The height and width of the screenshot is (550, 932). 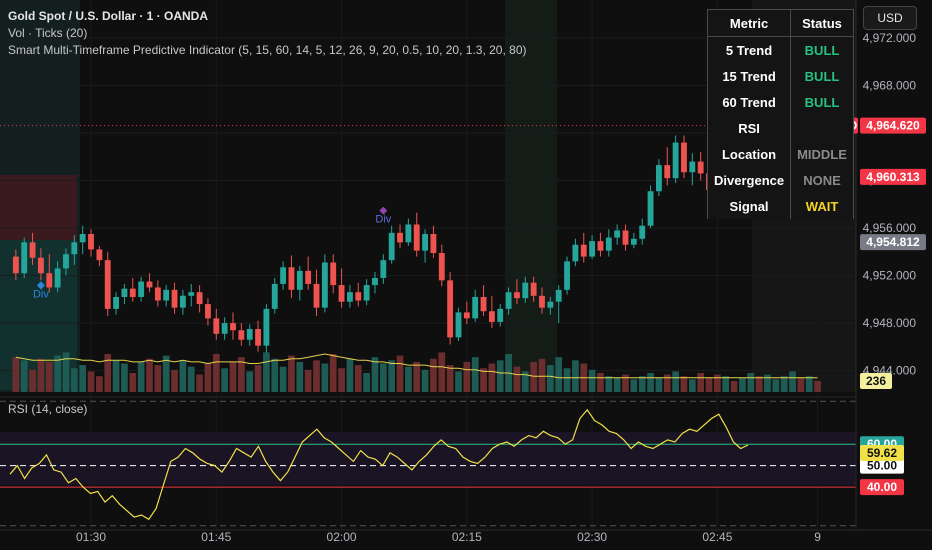 What do you see at coordinates (531, 196) in the screenshot?
I see `session-shade-mid` at bounding box center [531, 196].